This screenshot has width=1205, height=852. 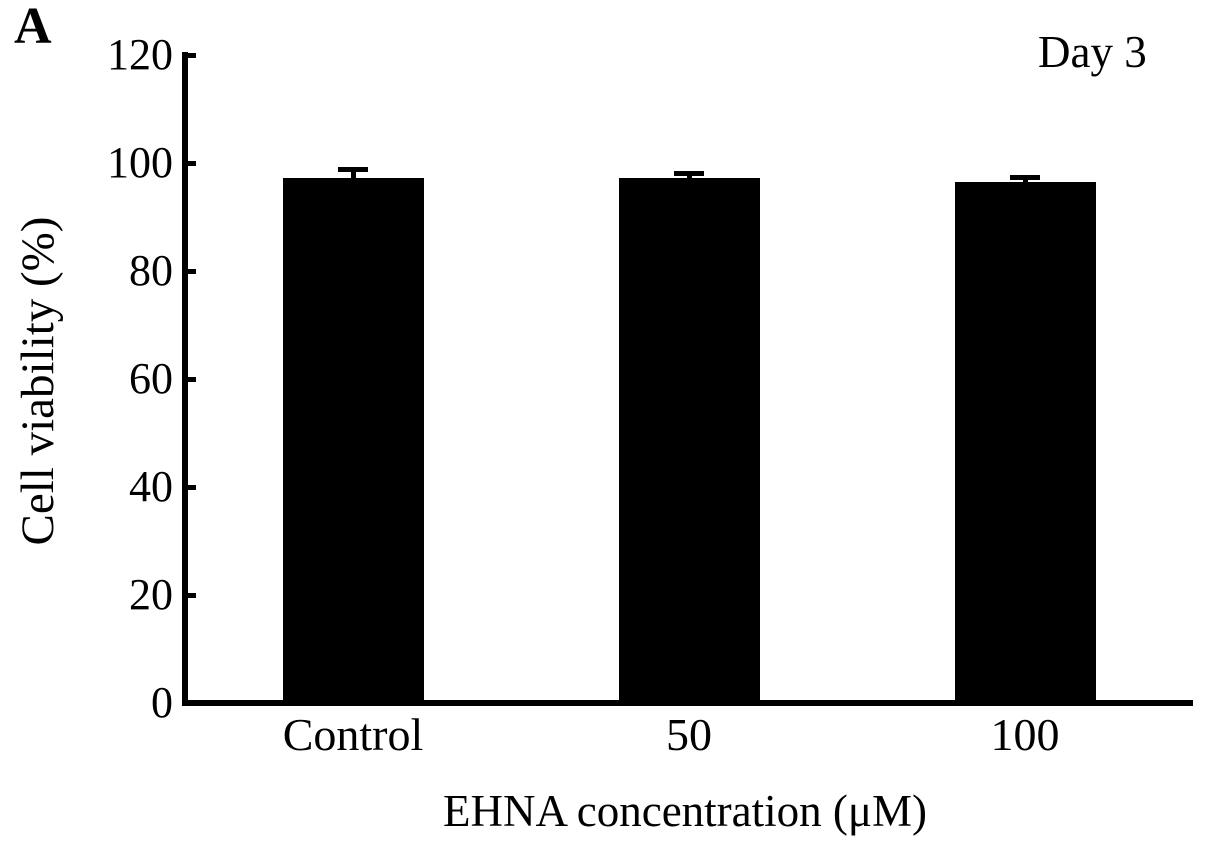 I want to click on panel-label: A, so click(x=33, y=27).